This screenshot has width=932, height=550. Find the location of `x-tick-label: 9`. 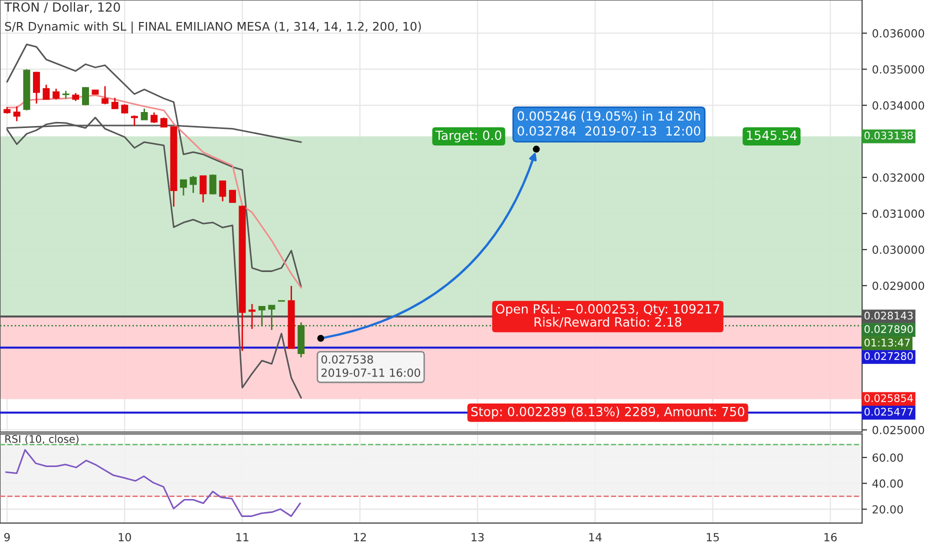

x-tick-label: 9 is located at coordinates (7, 537).